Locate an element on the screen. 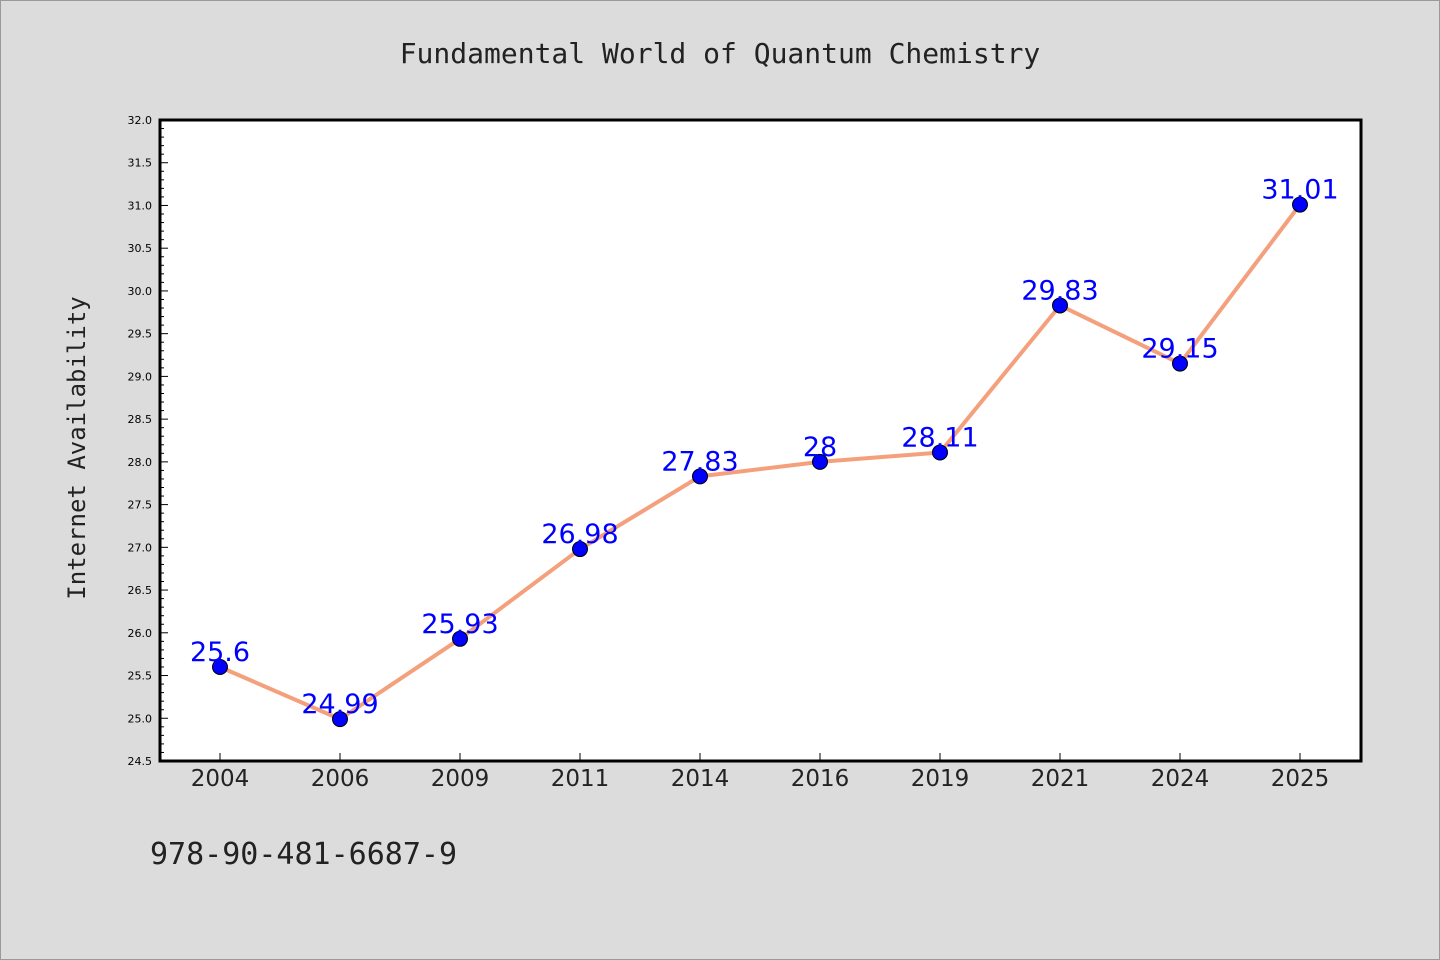 The image size is (1440, 960). data-label: 29.15 is located at coordinates (1179, 349).